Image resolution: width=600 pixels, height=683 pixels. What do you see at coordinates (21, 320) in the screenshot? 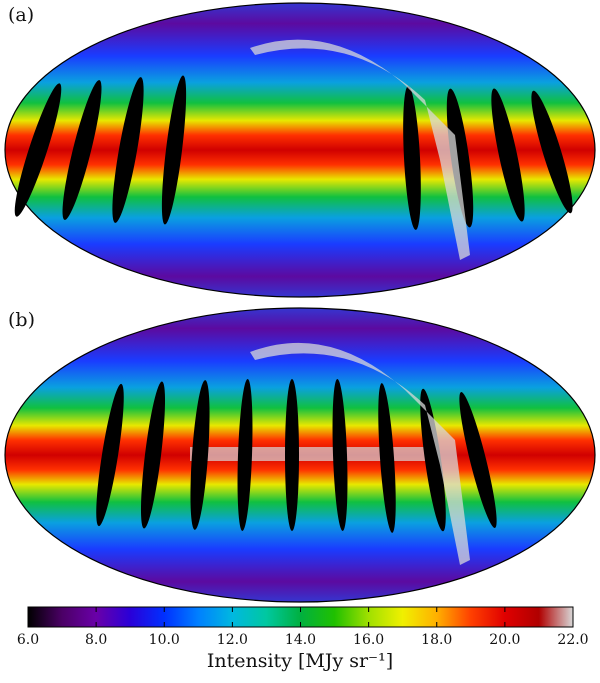
I see `panel-label: (b)` at bounding box center [21, 320].